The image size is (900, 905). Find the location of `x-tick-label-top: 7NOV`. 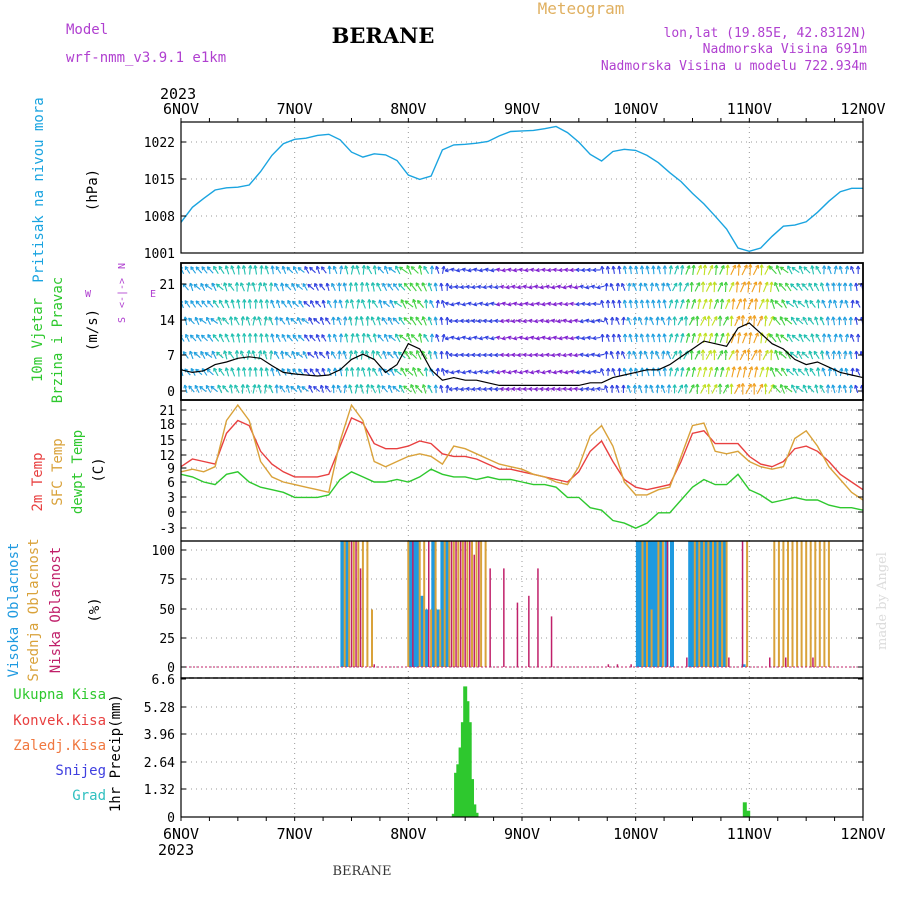

x-tick-label-top: 7NOV is located at coordinates (295, 109).